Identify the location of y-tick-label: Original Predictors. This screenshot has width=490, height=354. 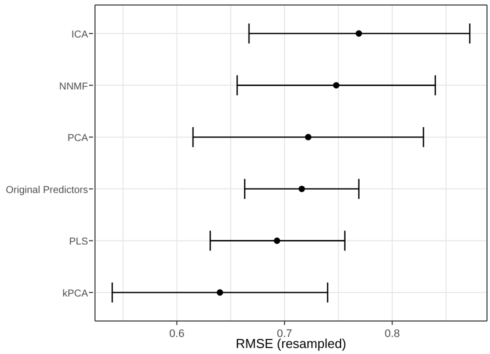
(47, 190).